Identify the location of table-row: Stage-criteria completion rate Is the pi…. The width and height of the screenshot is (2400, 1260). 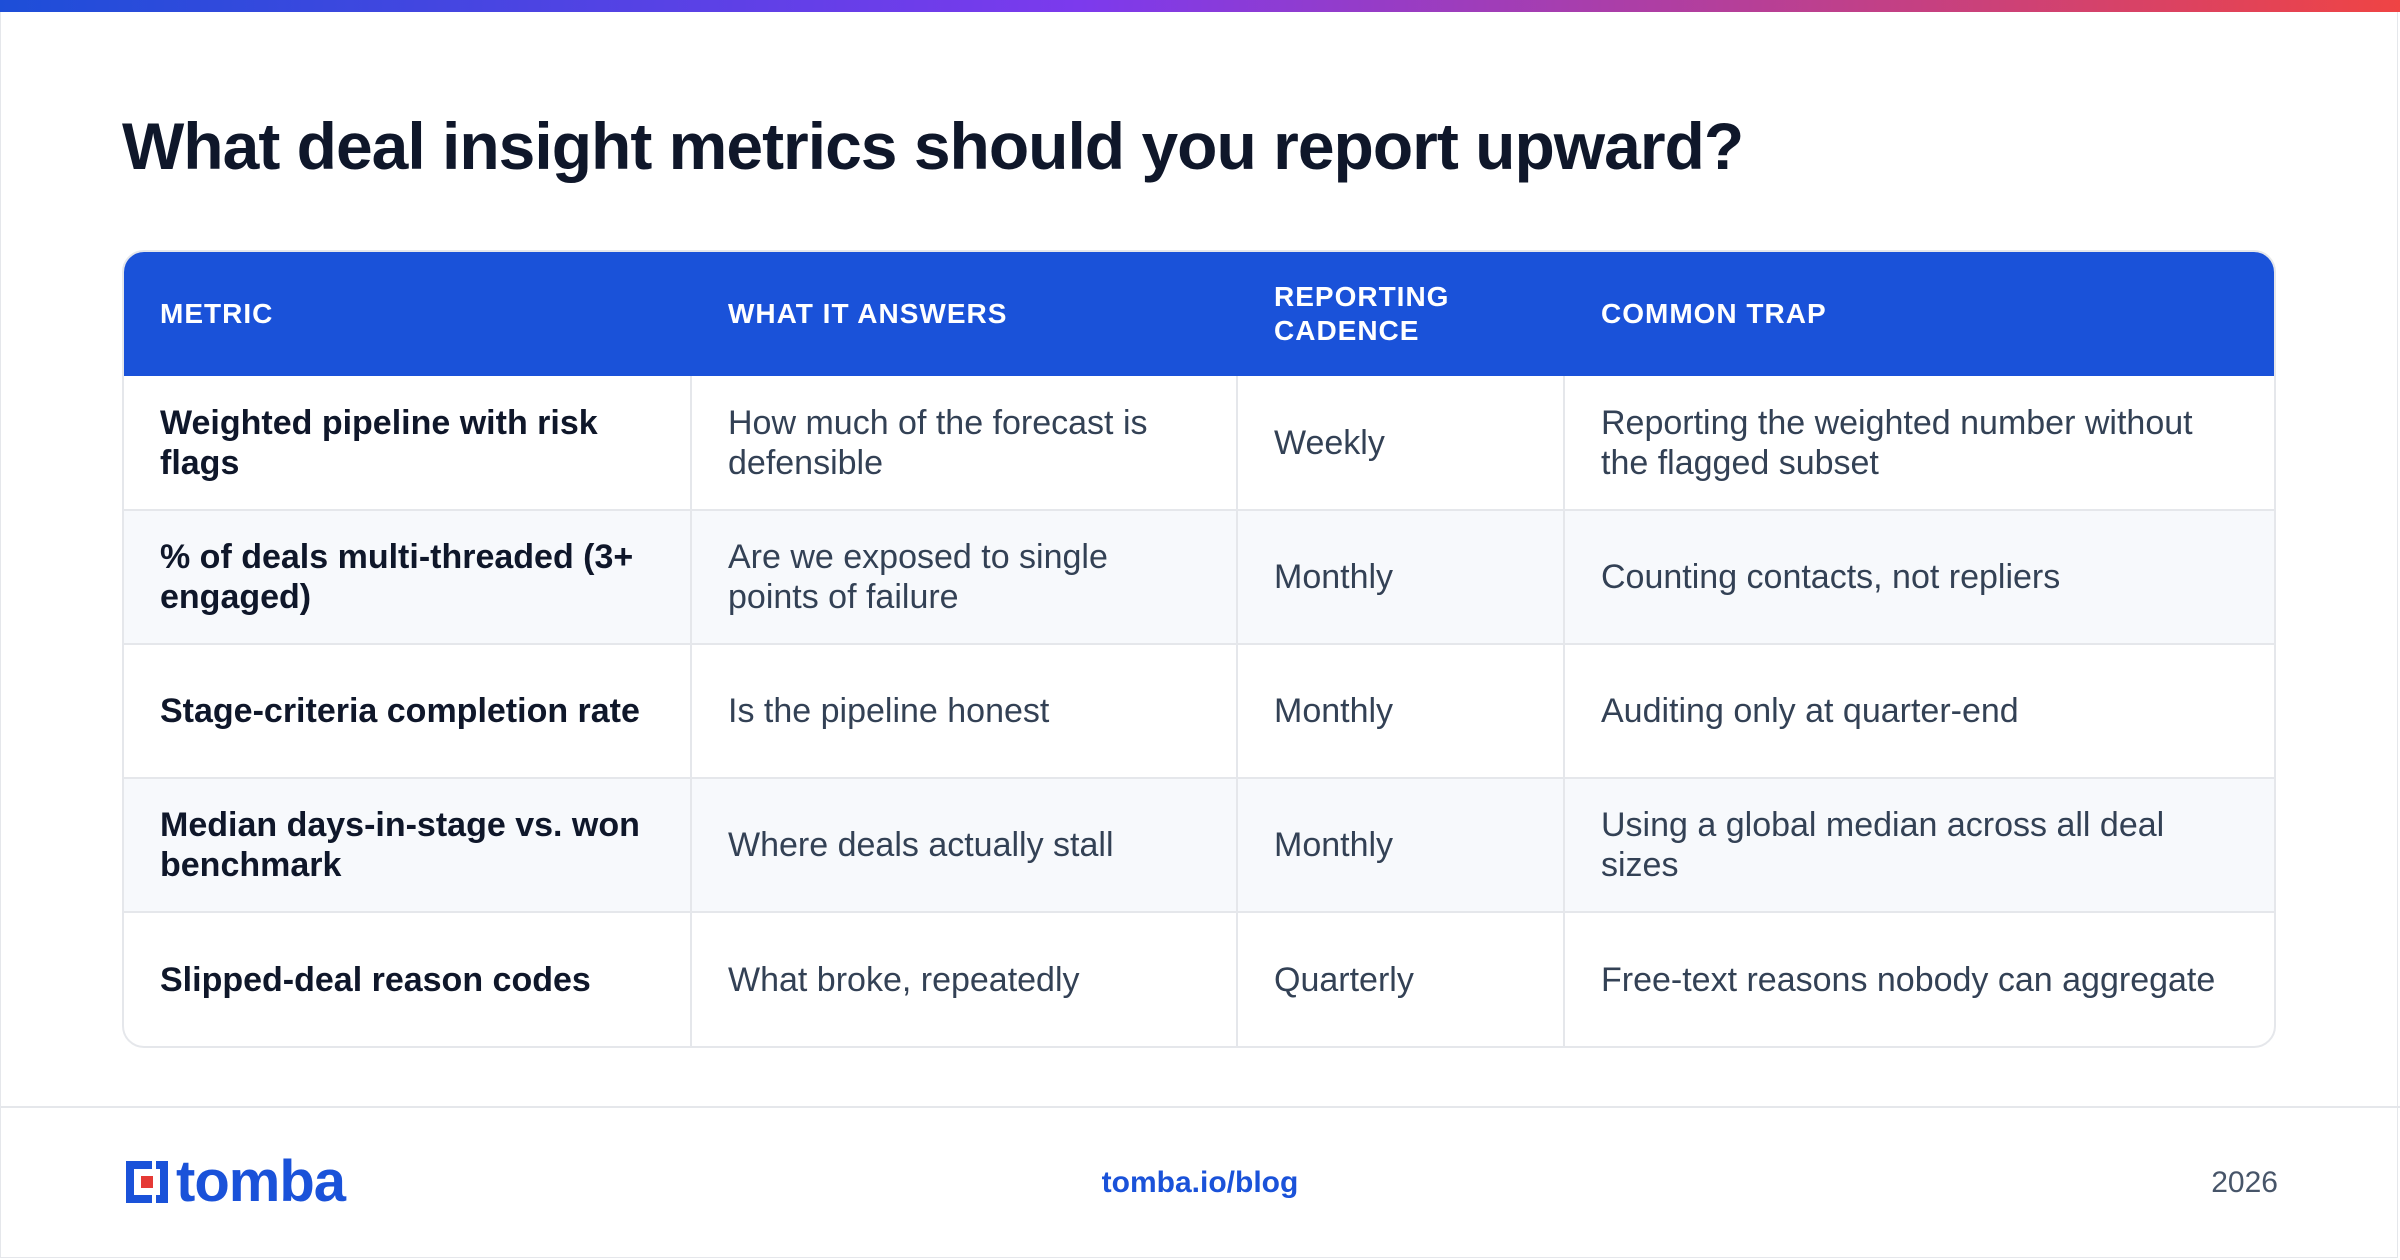
(1199, 710).